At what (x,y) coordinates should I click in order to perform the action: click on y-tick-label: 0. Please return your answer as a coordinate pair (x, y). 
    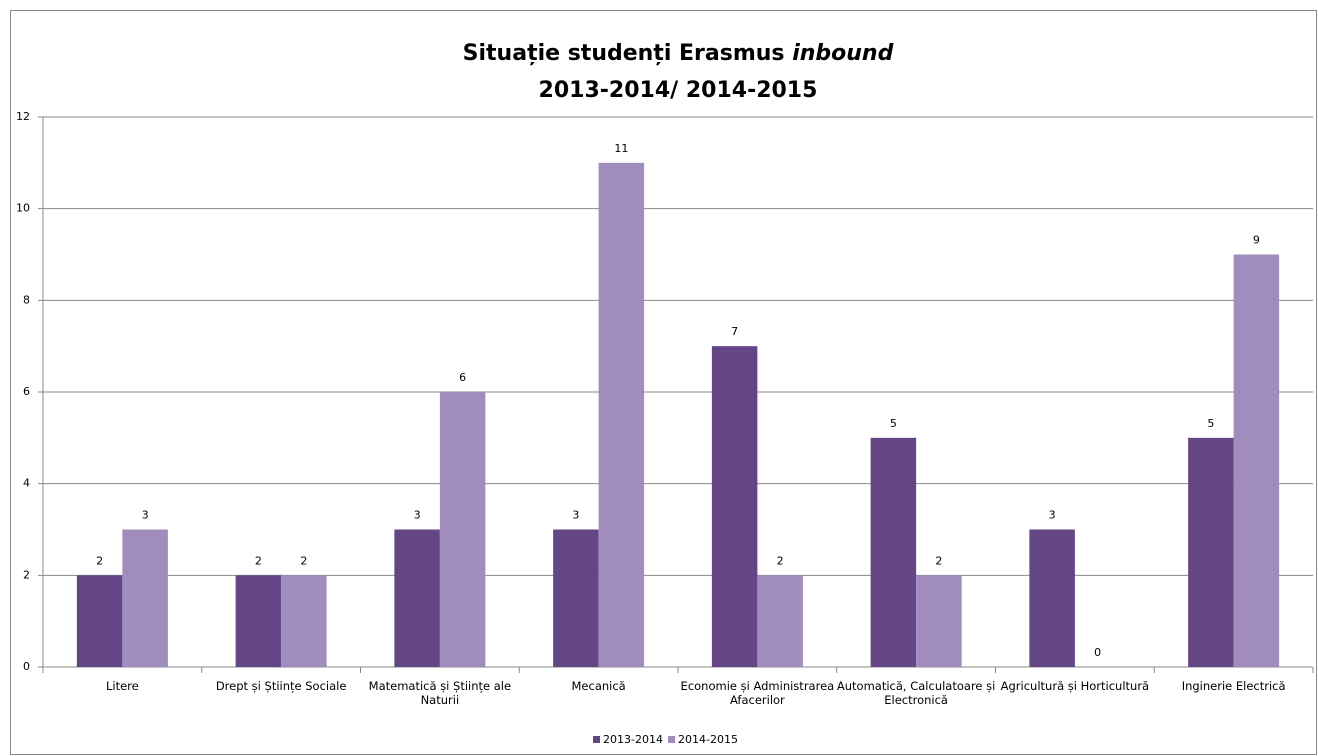
    Looking at the image, I should click on (26, 666).